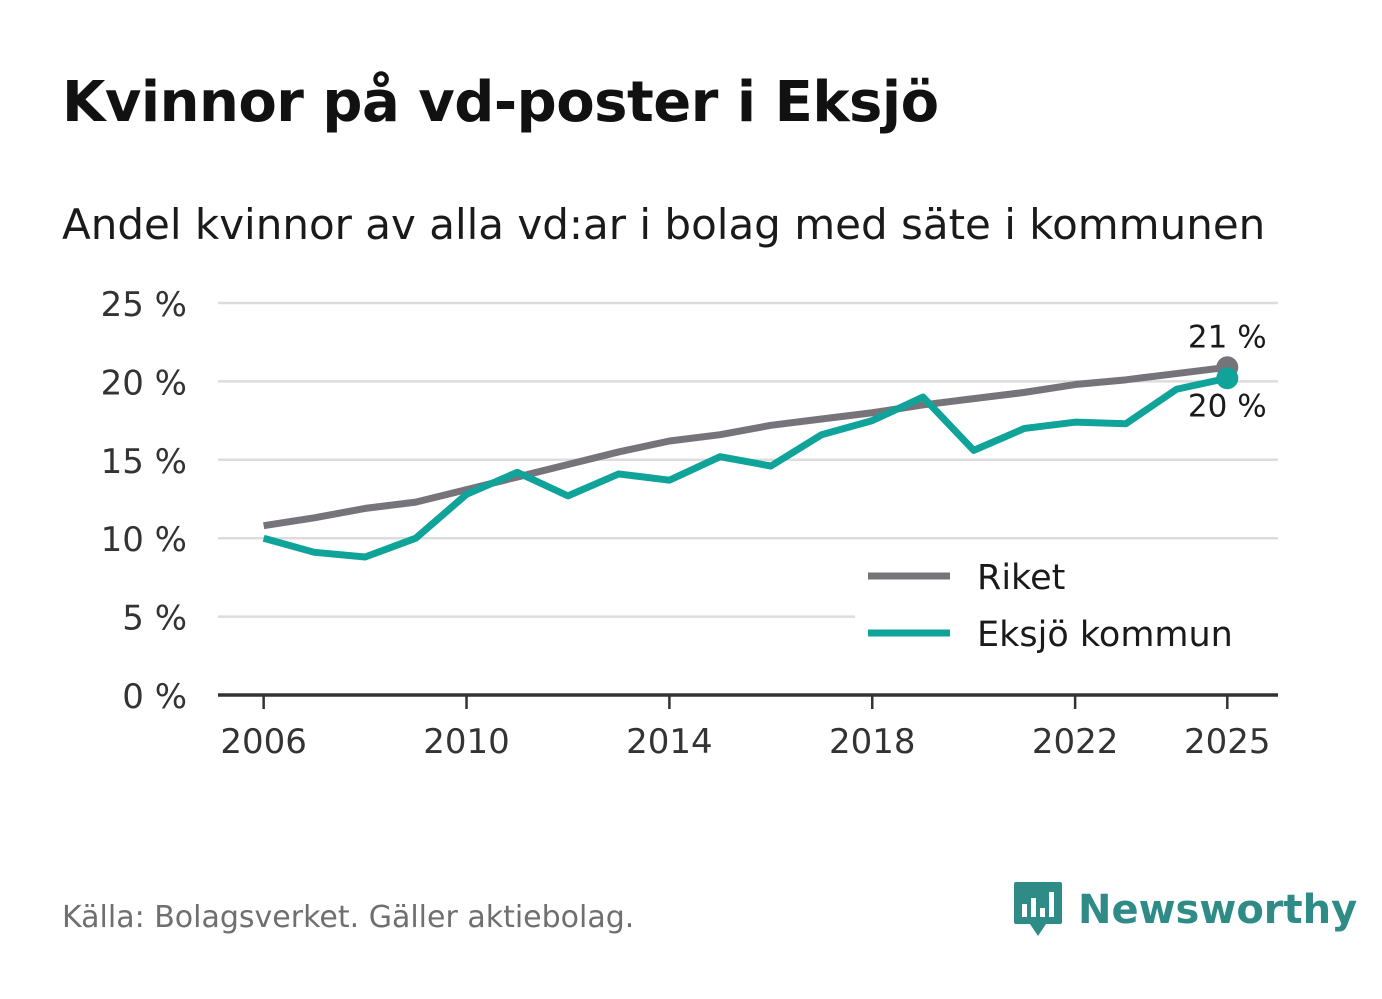 The height and width of the screenshot is (999, 1382). What do you see at coordinates (1227, 406) in the screenshot?
I see `end-value-label: 20 %` at bounding box center [1227, 406].